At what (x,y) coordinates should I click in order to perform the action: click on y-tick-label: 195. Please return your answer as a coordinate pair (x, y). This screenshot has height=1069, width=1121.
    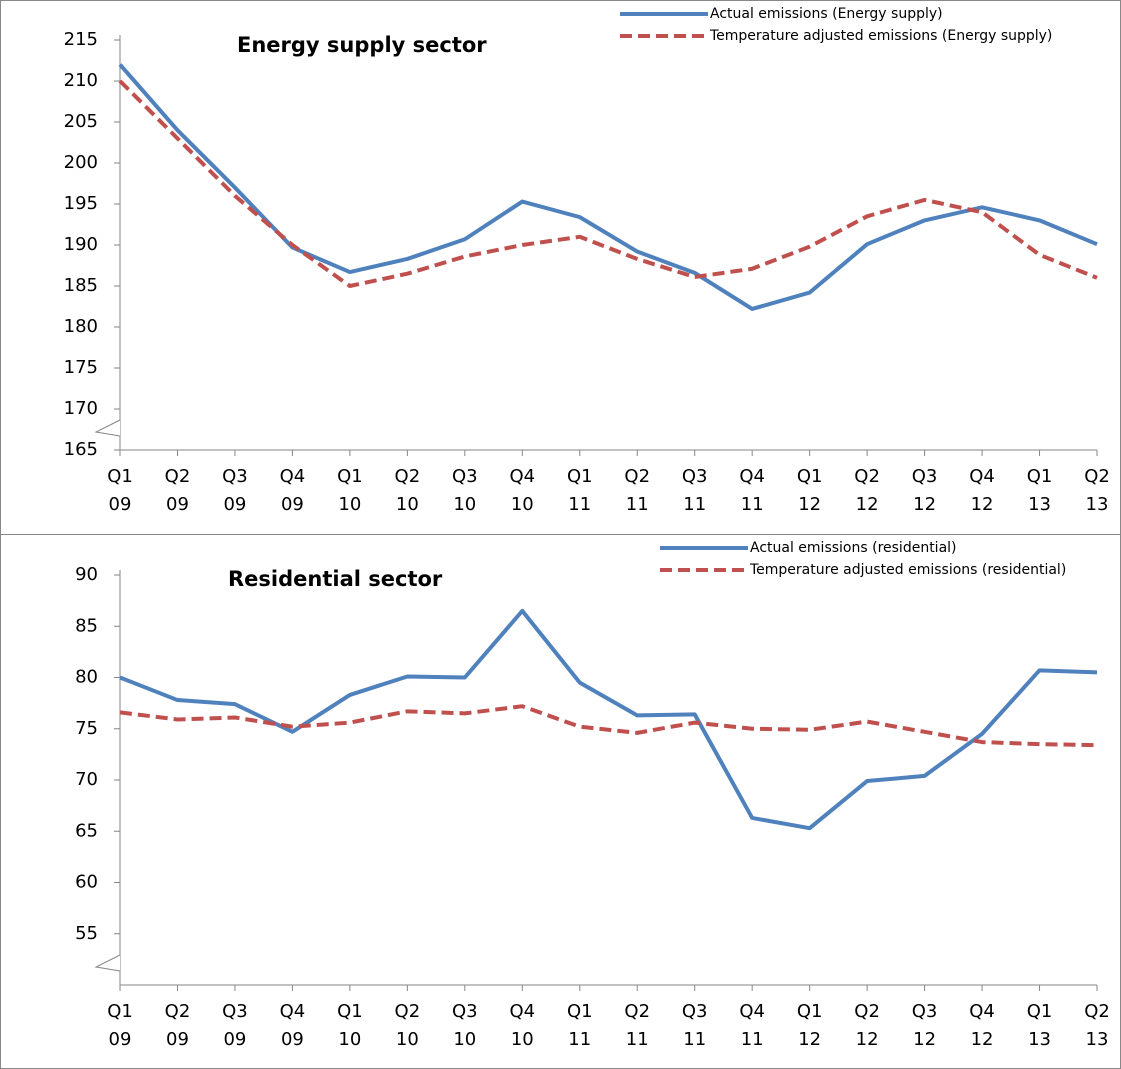
    Looking at the image, I should click on (81, 203).